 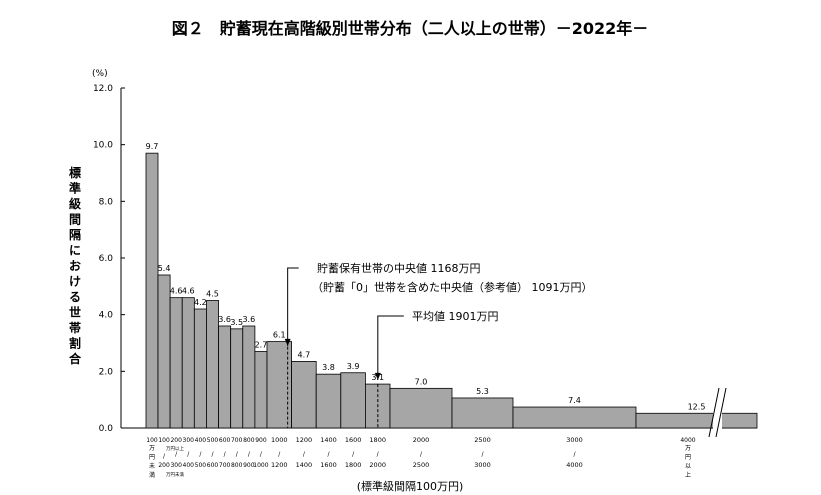 I want to click on bar-label: 4.7, so click(x=304, y=354).